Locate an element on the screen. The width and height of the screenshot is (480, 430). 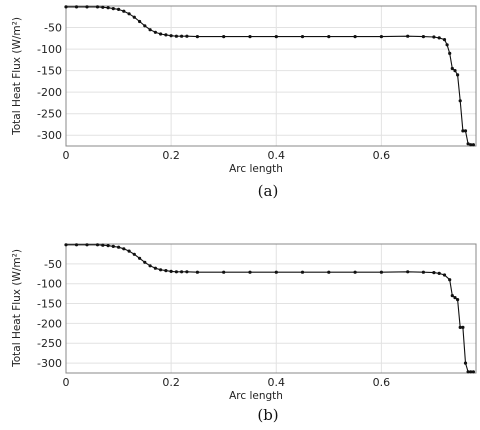
panel-label: (b) is located at coordinates (267, 415).